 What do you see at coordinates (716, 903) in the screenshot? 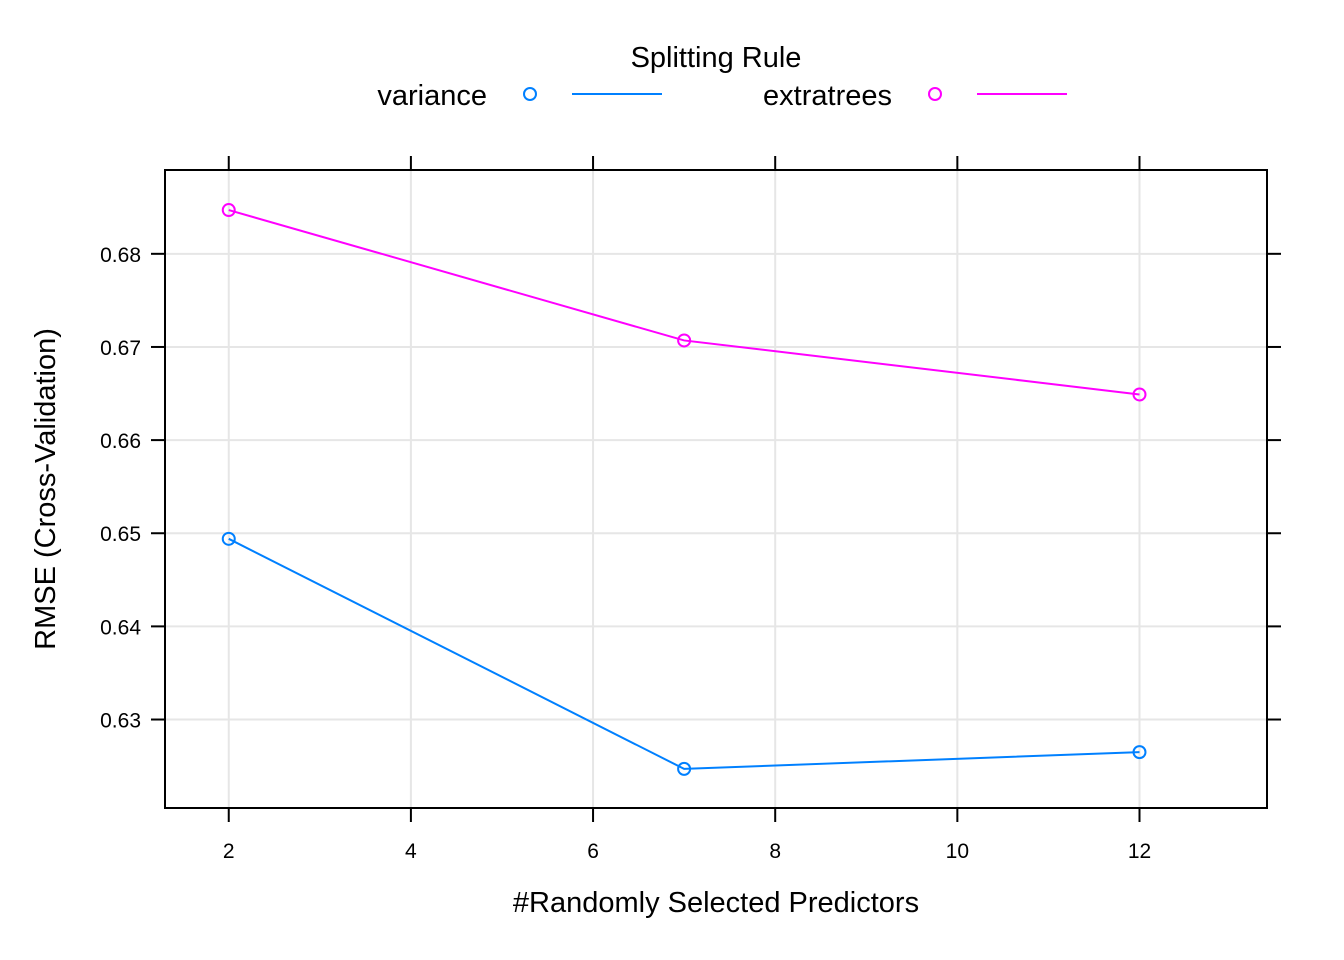
I see `x-axis-title: #Randomly Selected Predictors` at bounding box center [716, 903].